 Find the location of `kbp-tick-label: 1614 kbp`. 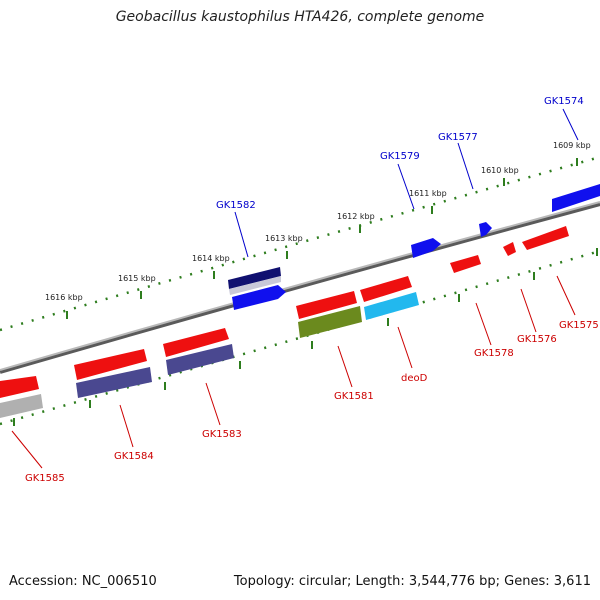

kbp-tick-label: 1614 kbp is located at coordinates (211, 258).